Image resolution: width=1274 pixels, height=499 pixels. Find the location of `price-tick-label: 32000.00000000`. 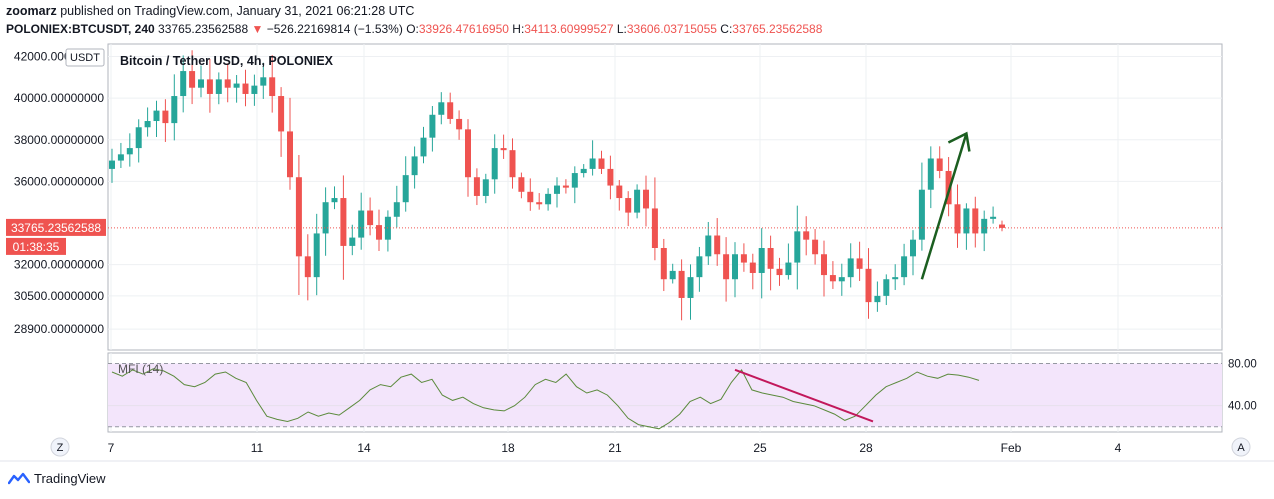

price-tick-label: 32000.00000000 is located at coordinates (59, 265).